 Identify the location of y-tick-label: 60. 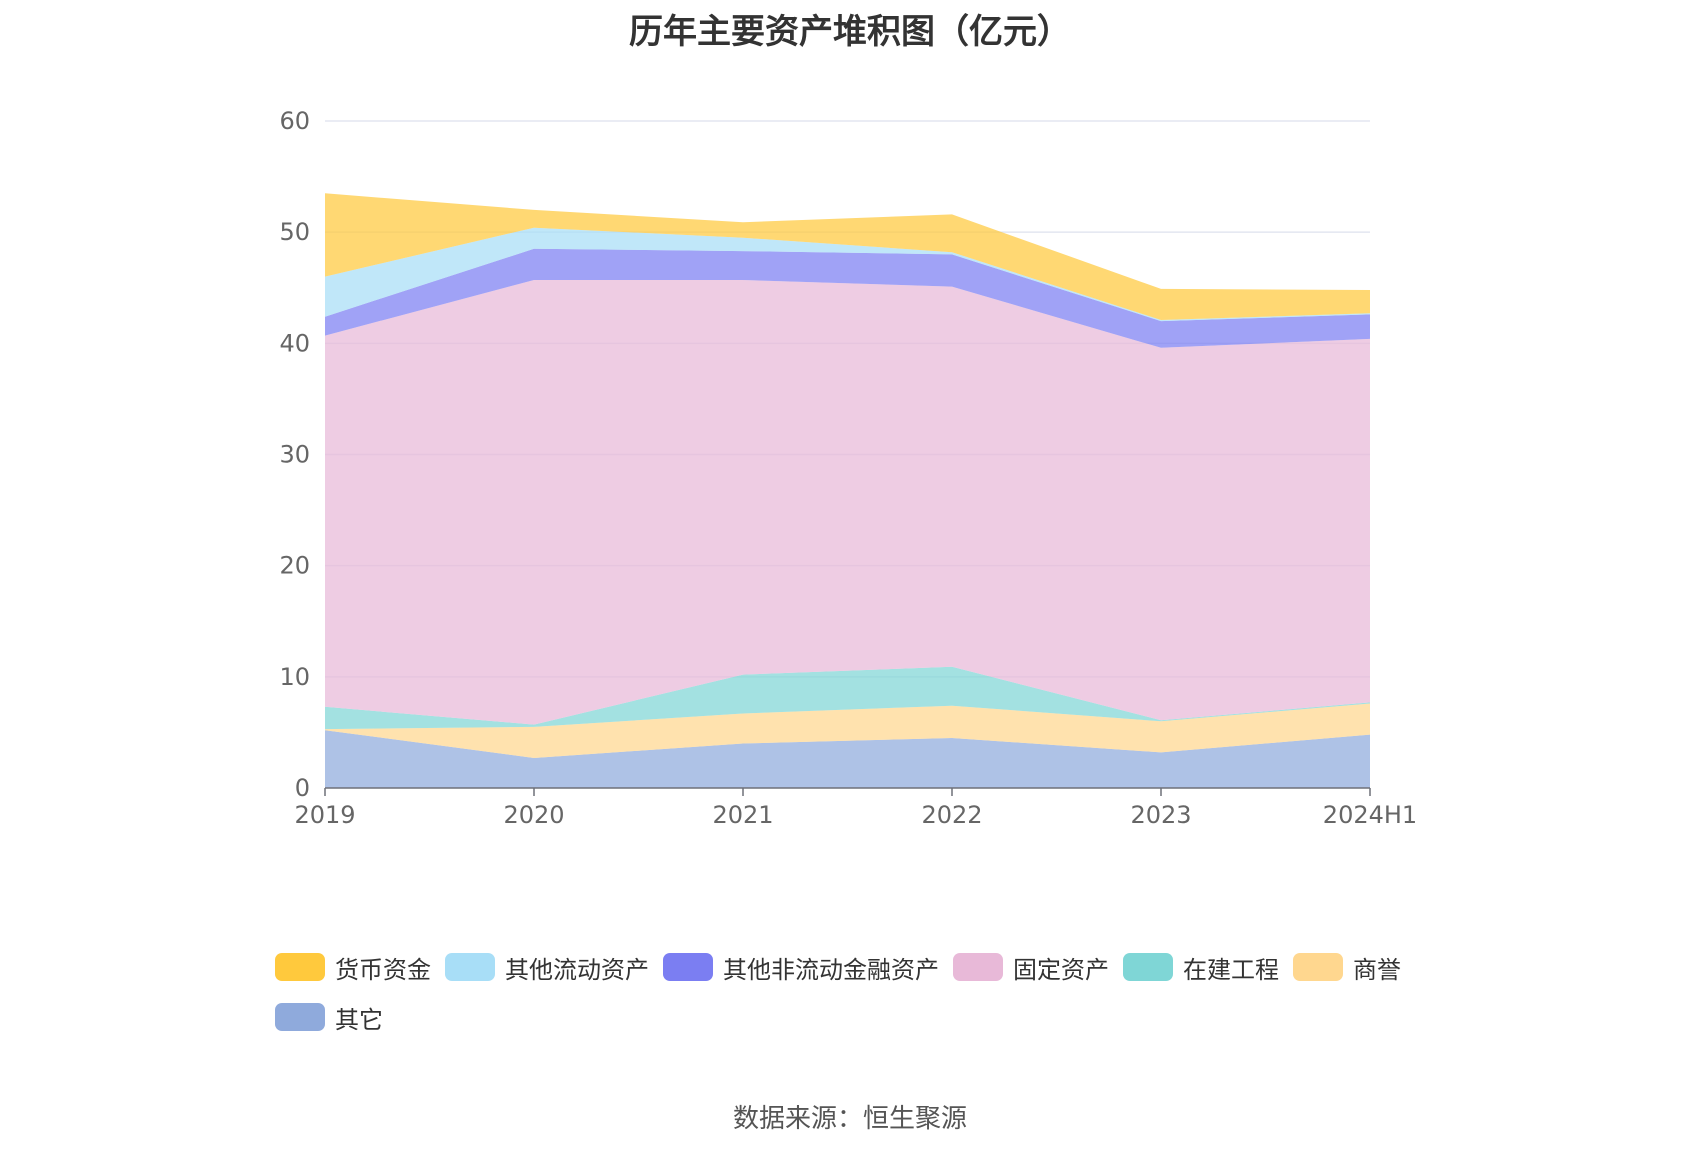
(294, 121).